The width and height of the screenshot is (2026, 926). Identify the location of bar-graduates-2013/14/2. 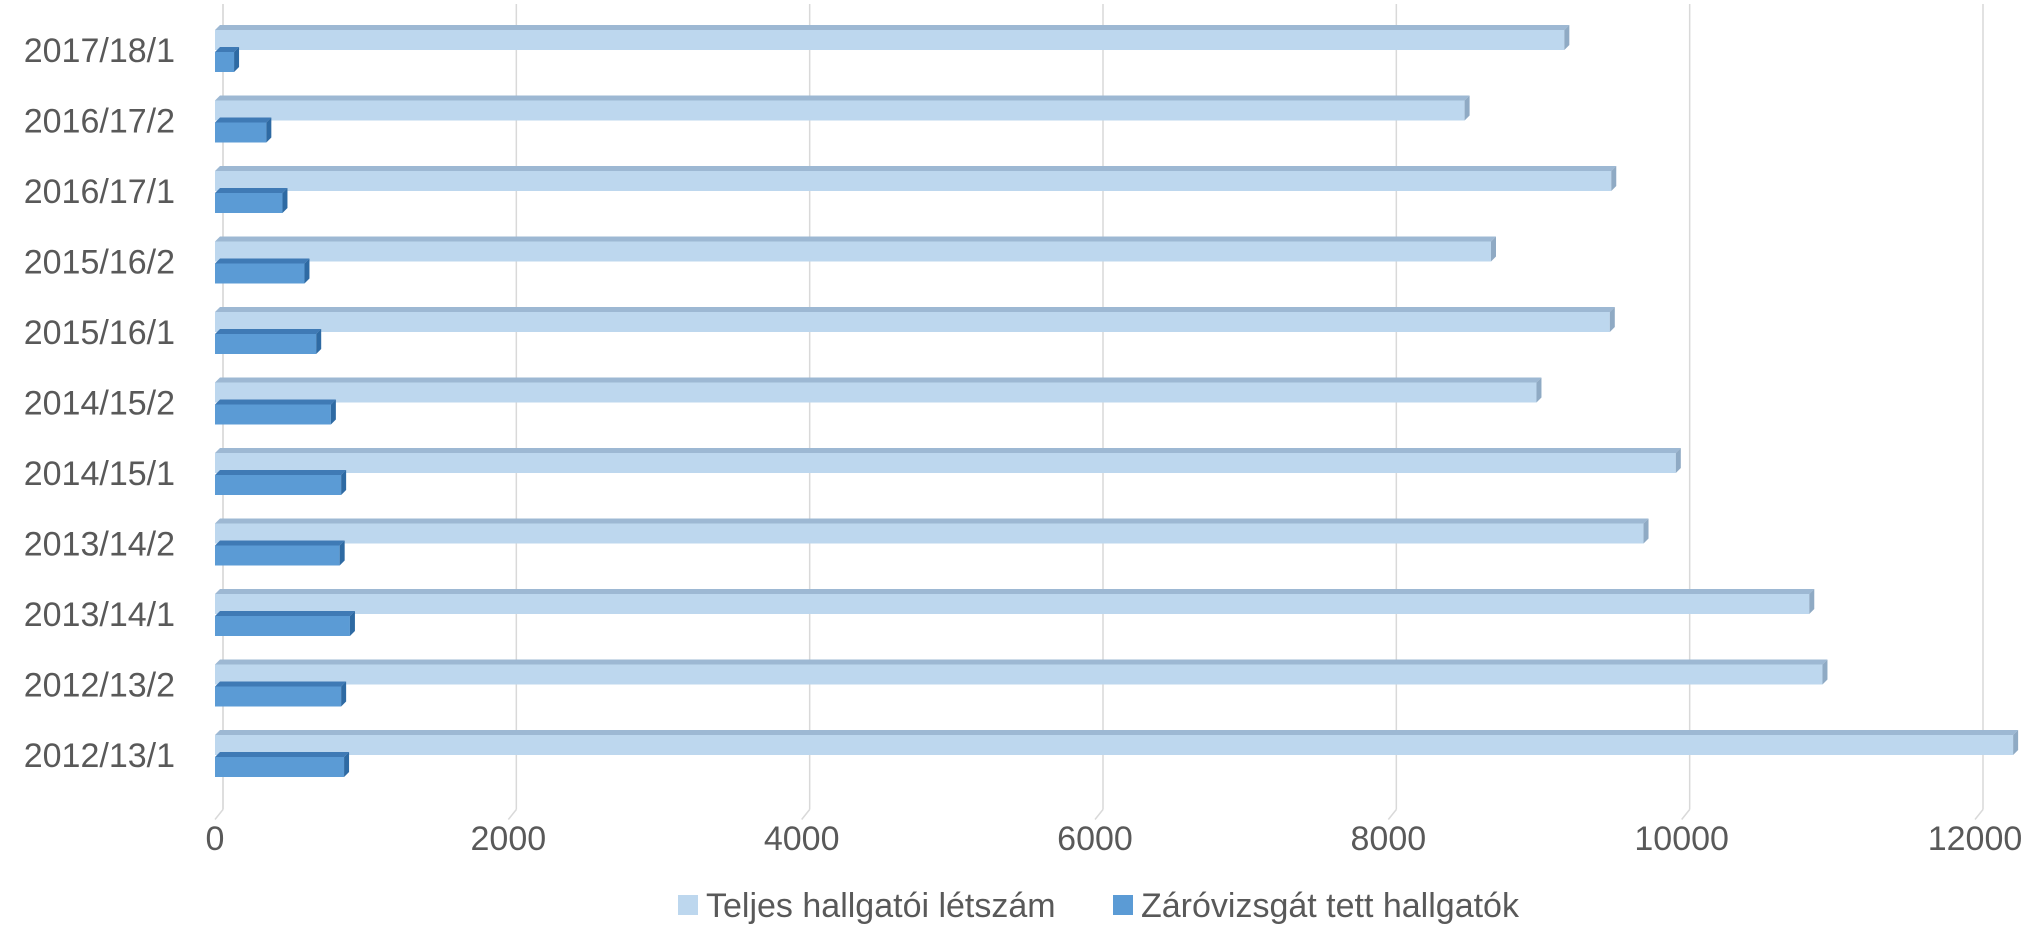
(280, 553).